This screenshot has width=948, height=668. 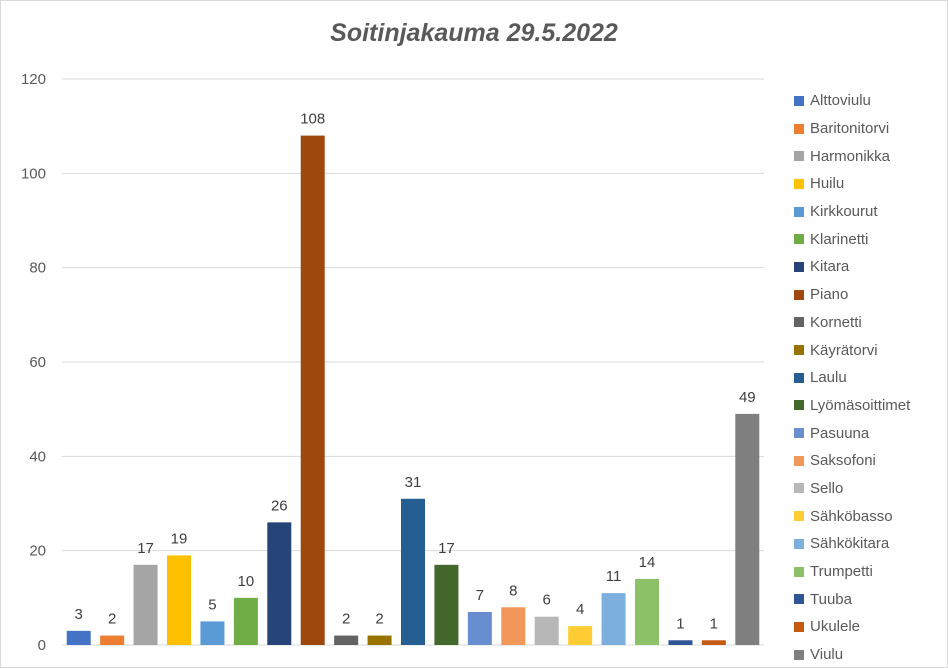 I want to click on legend-item: Laulu, so click(x=852, y=378).